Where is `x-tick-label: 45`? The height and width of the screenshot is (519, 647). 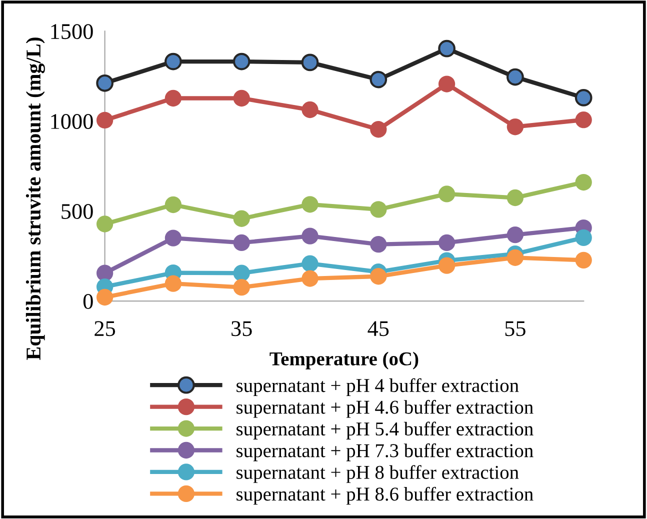
x-tick-label: 45 is located at coordinates (378, 328).